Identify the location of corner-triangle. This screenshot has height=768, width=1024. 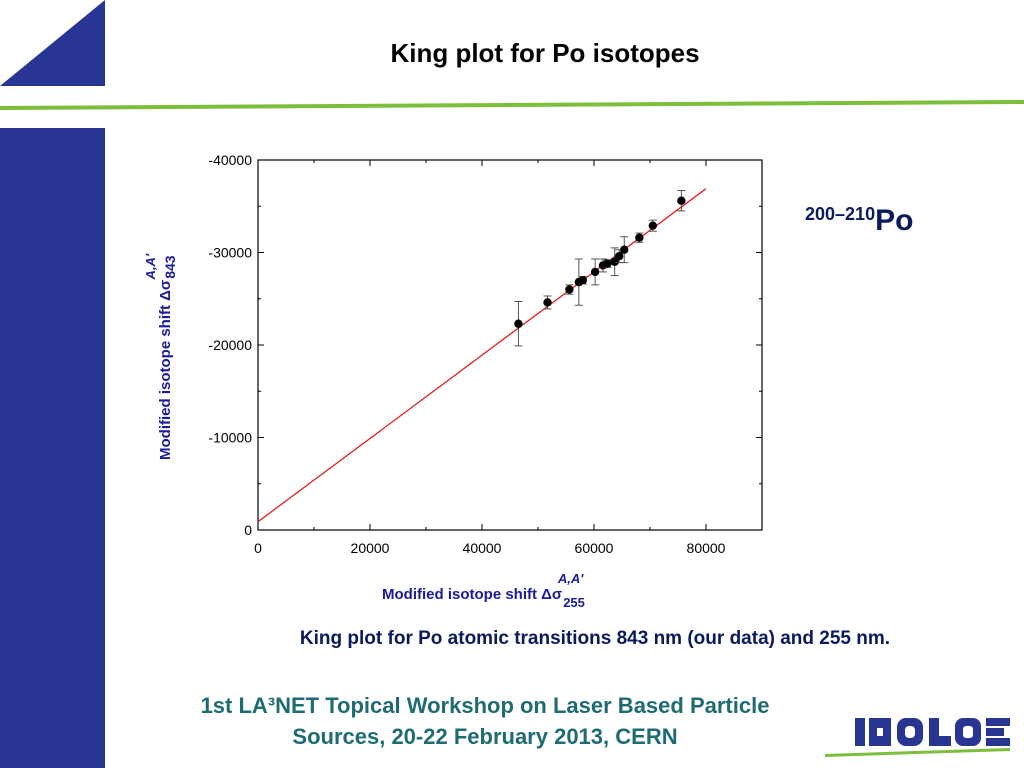
(52, 43).